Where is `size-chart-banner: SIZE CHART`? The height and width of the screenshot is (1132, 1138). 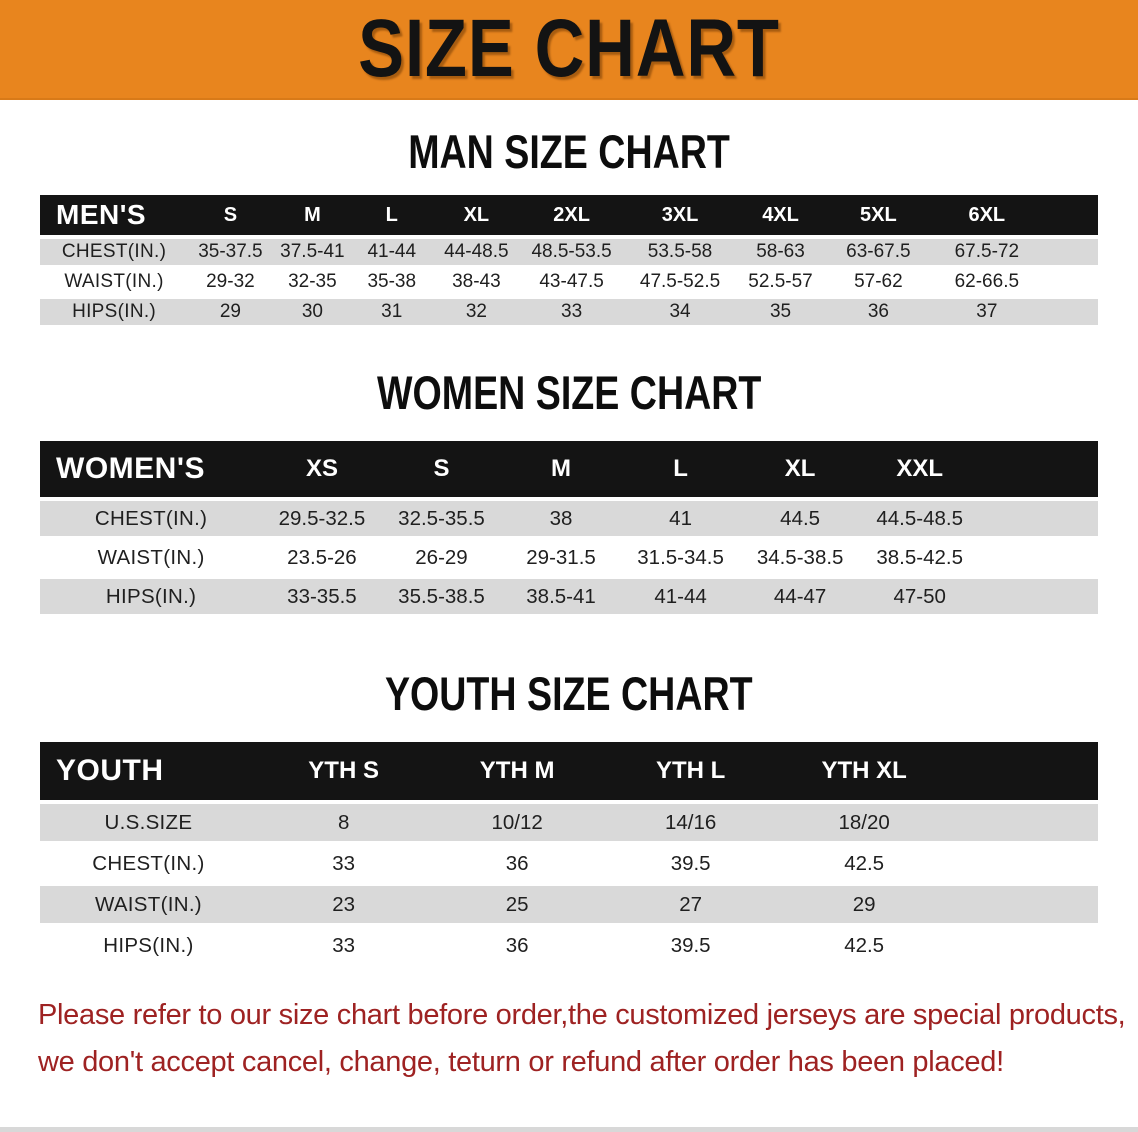
size-chart-banner: SIZE CHART is located at coordinates (569, 50).